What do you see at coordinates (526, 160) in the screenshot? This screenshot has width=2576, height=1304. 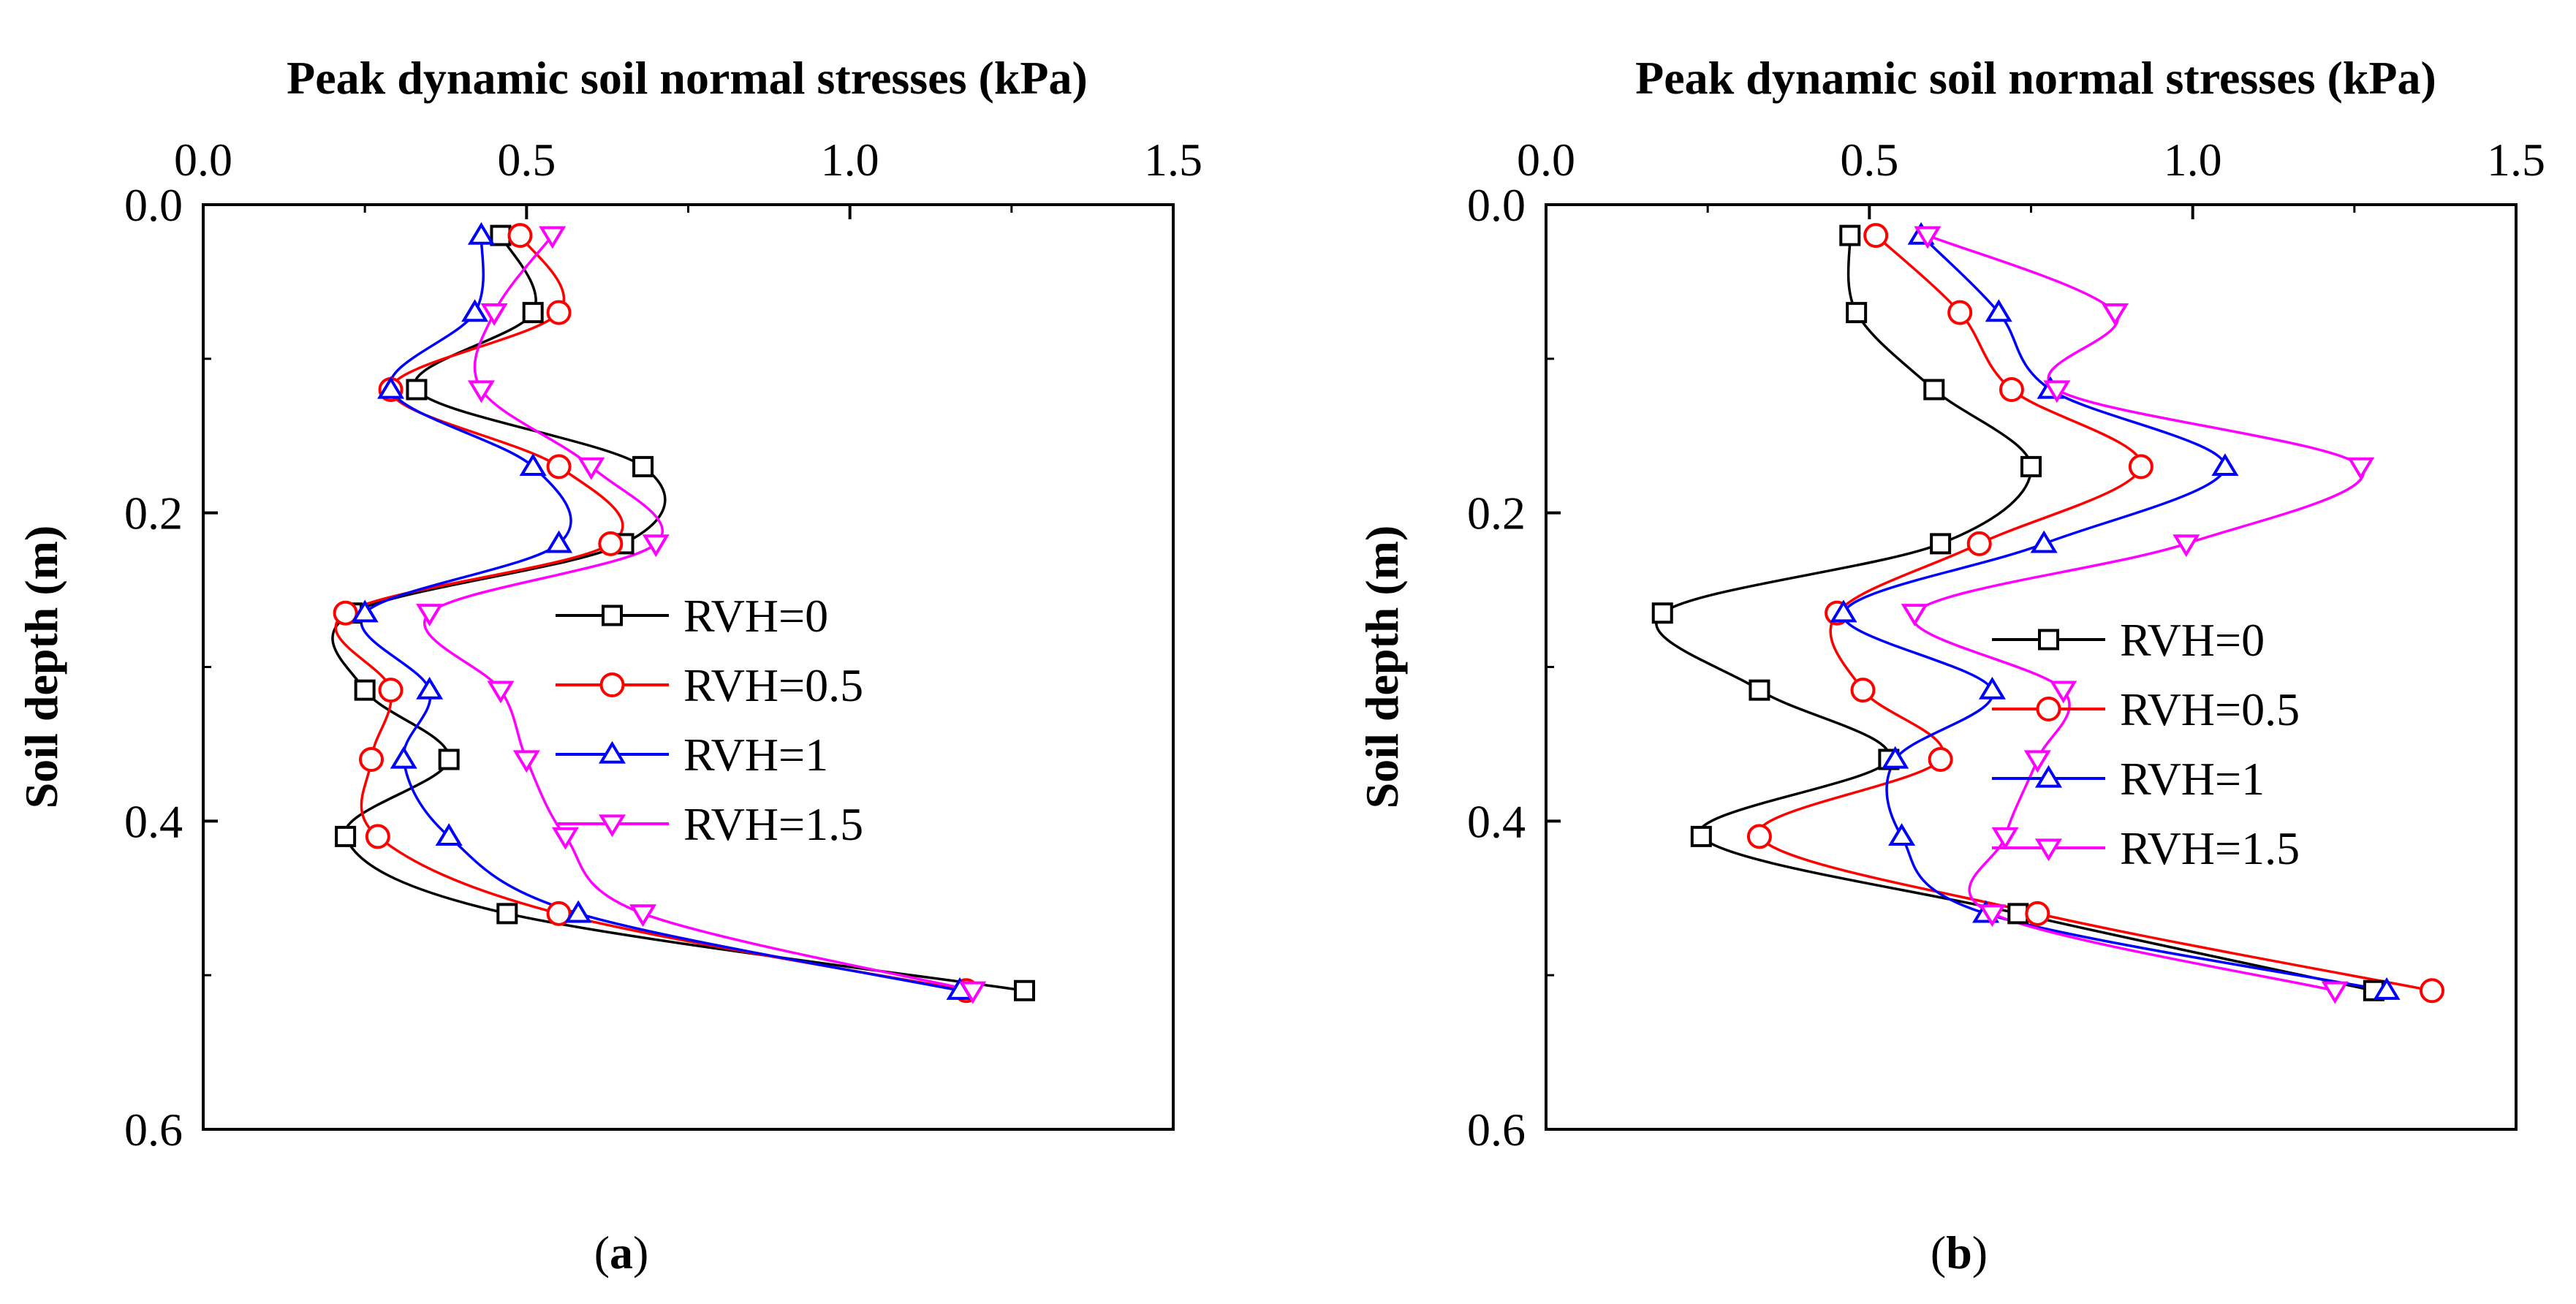 I see `x-tick-label: 0.5` at bounding box center [526, 160].